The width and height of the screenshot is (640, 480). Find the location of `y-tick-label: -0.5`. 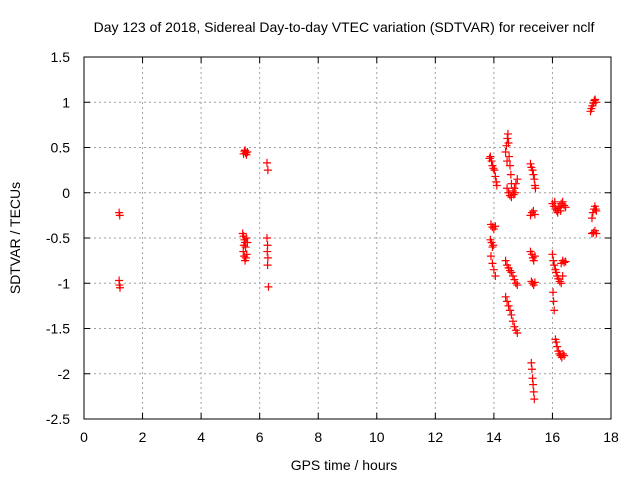

y-tick-label: -0.5 is located at coordinates (58, 238).